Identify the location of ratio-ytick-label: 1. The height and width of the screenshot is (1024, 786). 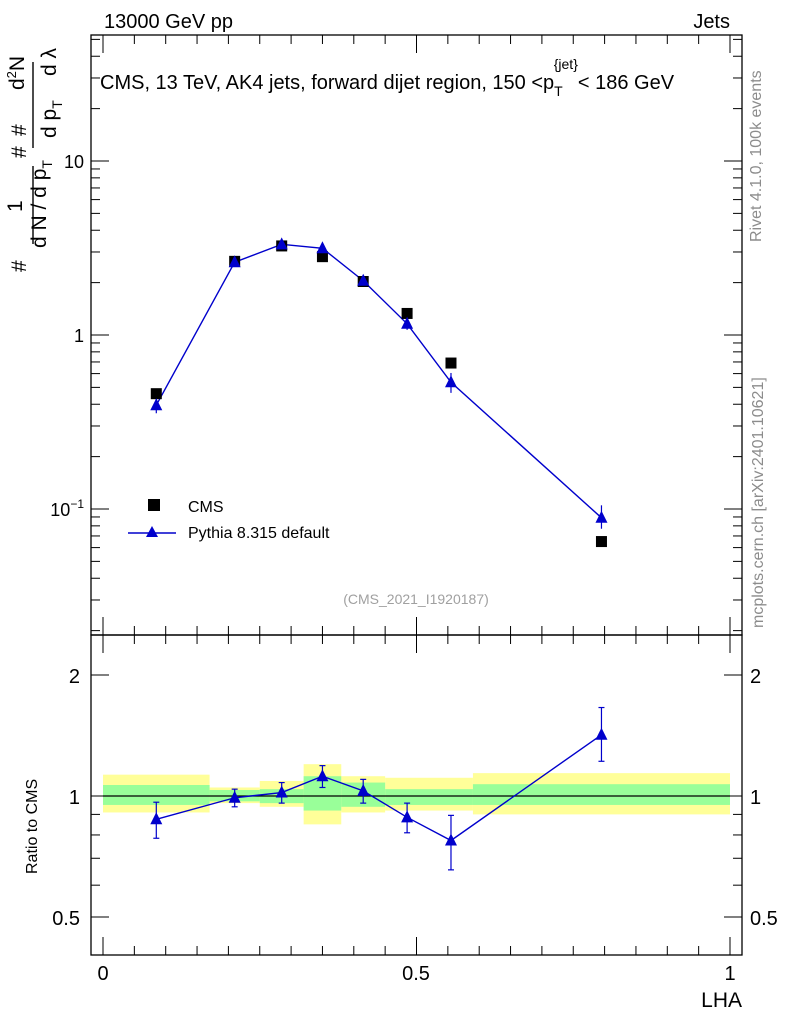
(74, 798).